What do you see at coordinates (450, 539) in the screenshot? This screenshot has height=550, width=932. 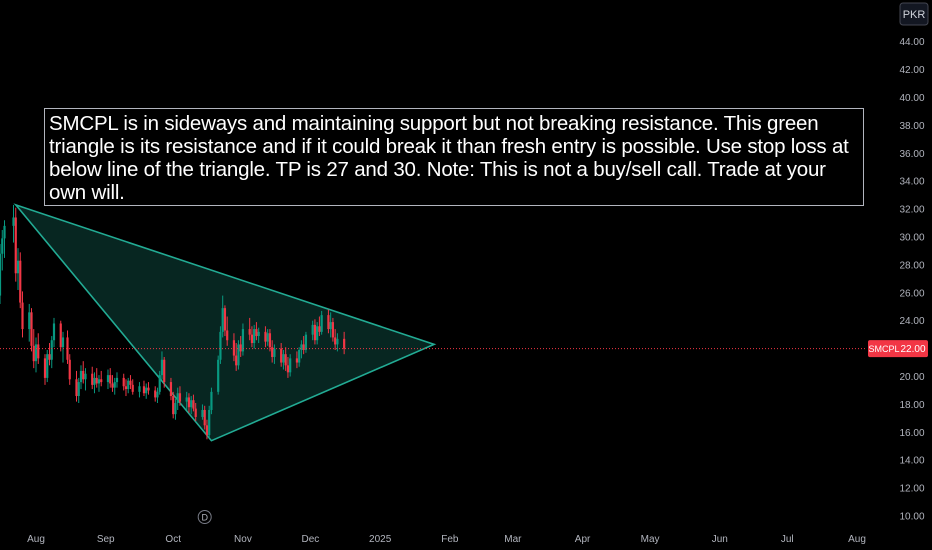 I see `x-tick-label: Feb` at bounding box center [450, 539].